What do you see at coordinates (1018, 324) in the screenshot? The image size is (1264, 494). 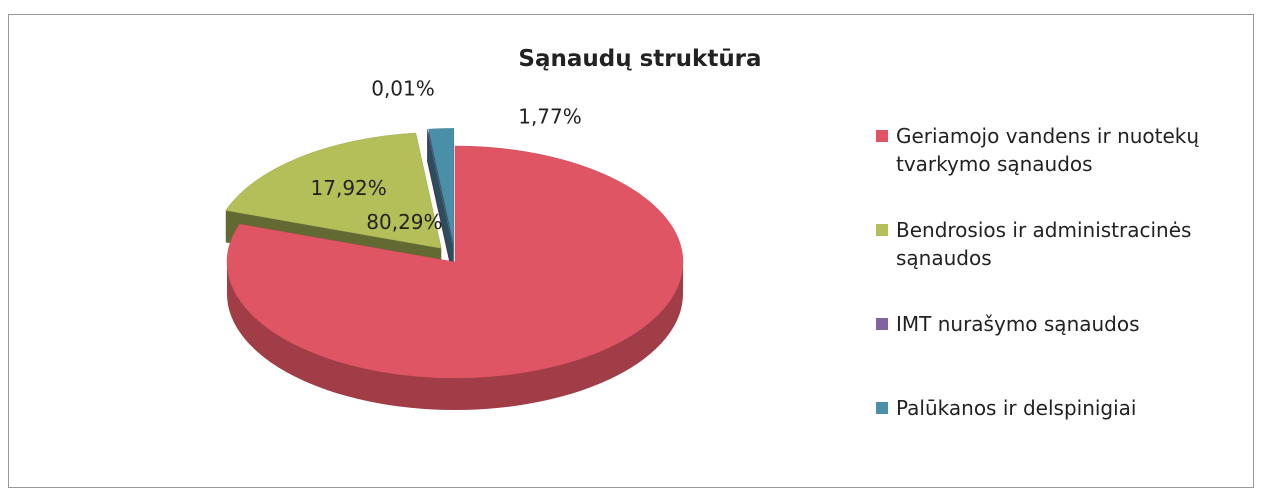 I see `legend-label: IMT nurašymo sąnaudos` at bounding box center [1018, 324].